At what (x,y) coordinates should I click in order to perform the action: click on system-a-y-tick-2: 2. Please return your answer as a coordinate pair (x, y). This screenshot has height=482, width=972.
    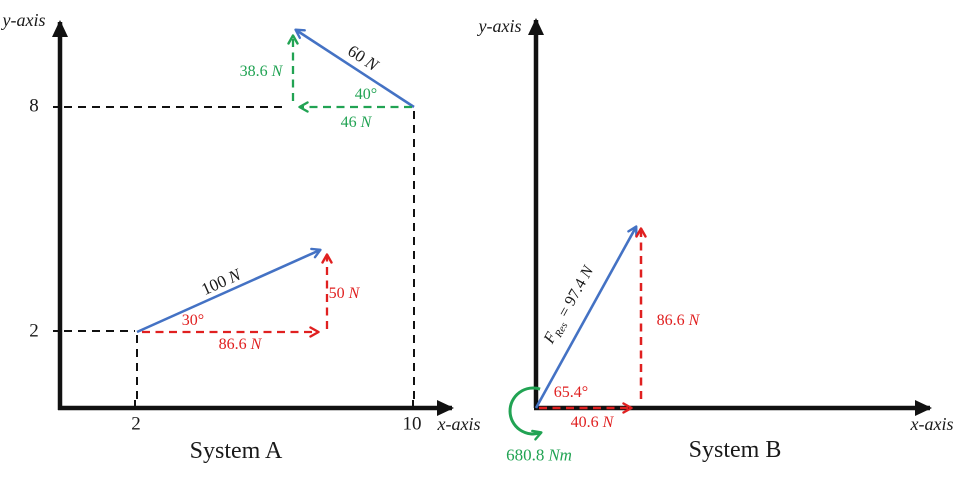
    Looking at the image, I should click on (34, 331).